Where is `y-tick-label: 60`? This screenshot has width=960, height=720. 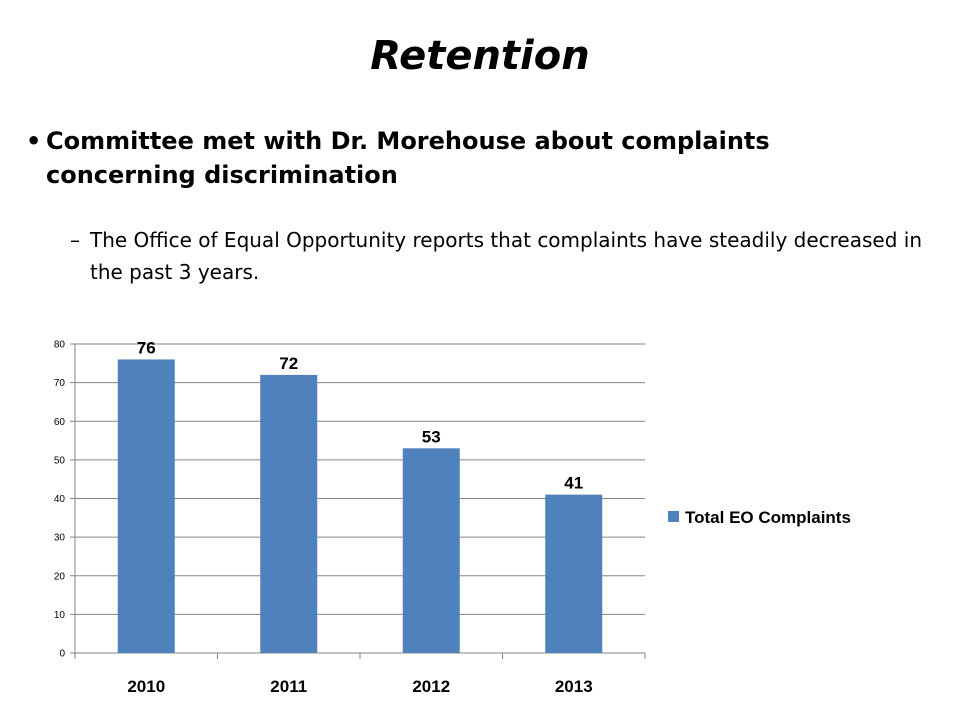
y-tick-label: 60 is located at coordinates (60, 422).